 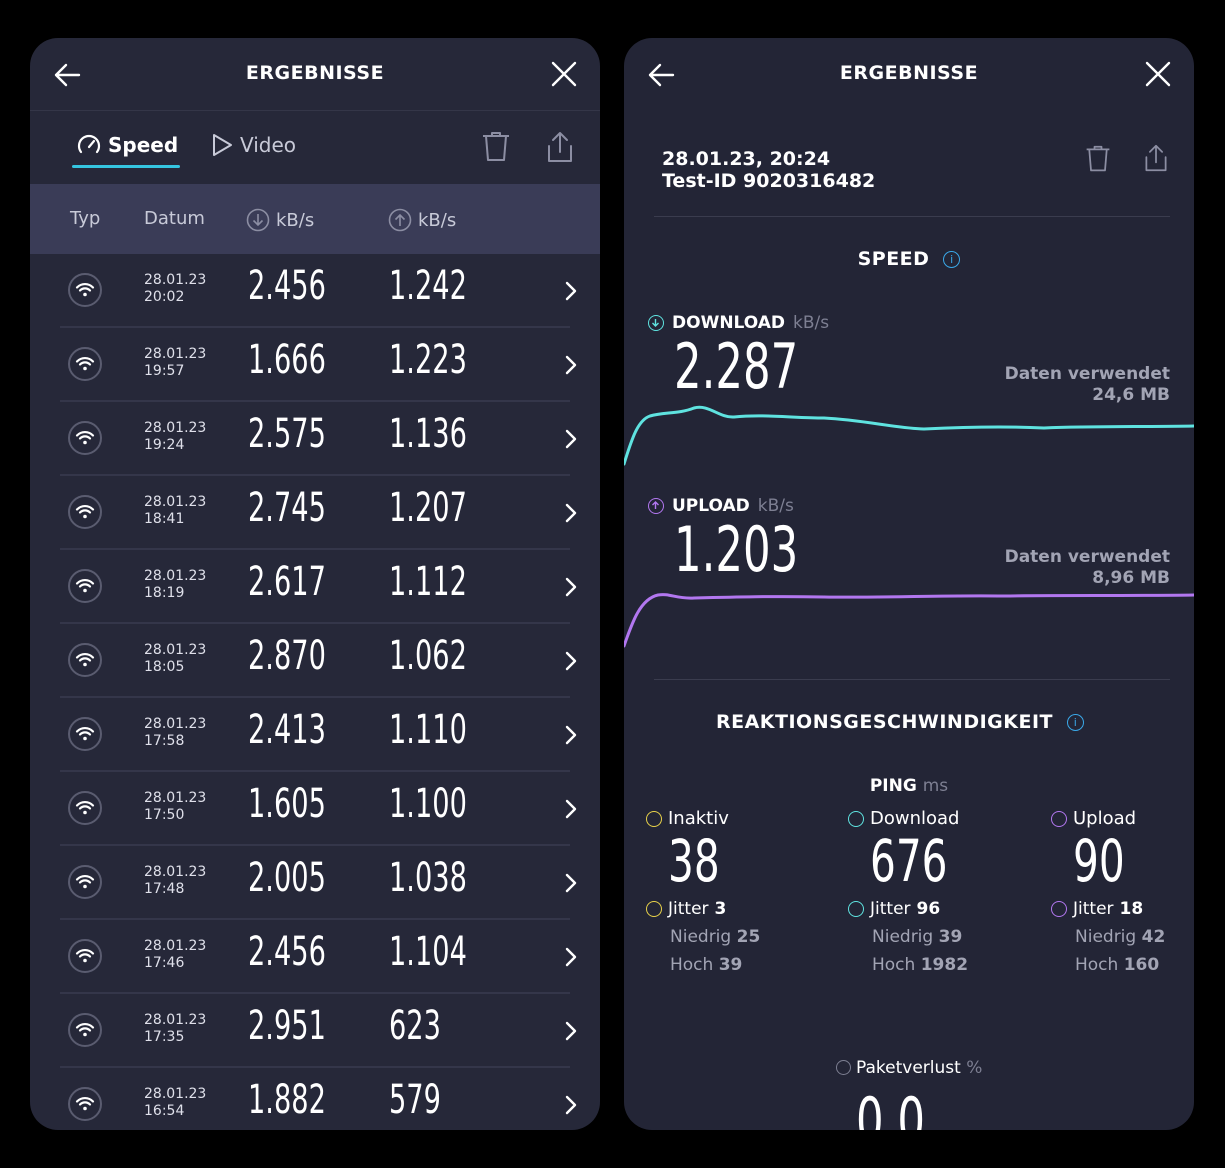 I want to click on test-meta: 28.01.23, 20:24 Test-ID 9020316482, so click(x=768, y=170).